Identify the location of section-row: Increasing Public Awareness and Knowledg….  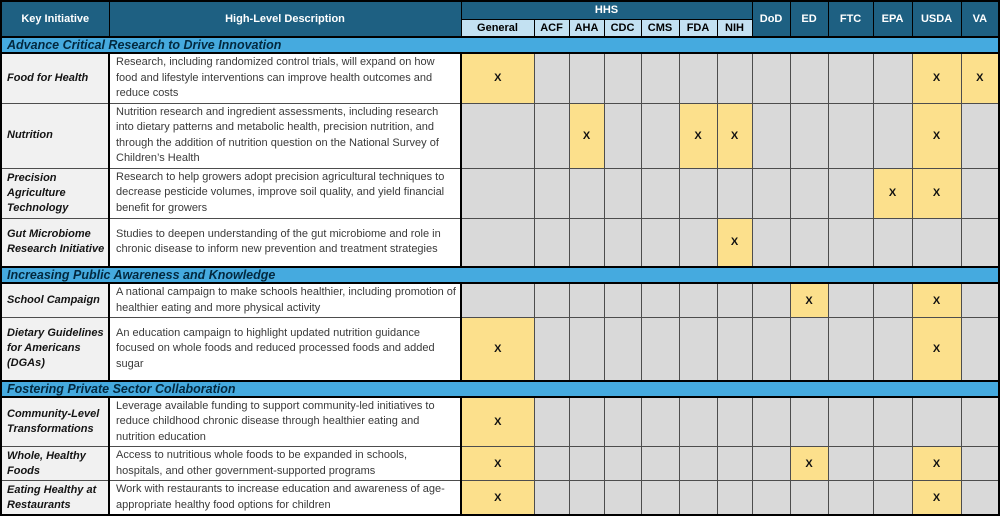
(500, 275).